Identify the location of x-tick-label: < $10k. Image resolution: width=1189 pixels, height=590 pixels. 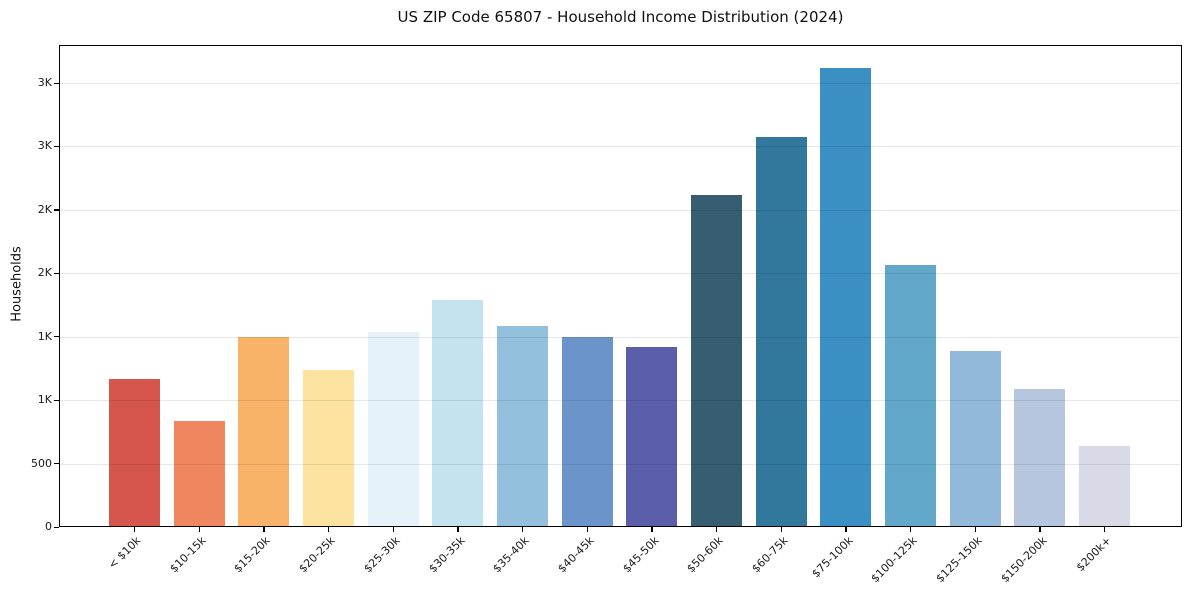
(125, 553).